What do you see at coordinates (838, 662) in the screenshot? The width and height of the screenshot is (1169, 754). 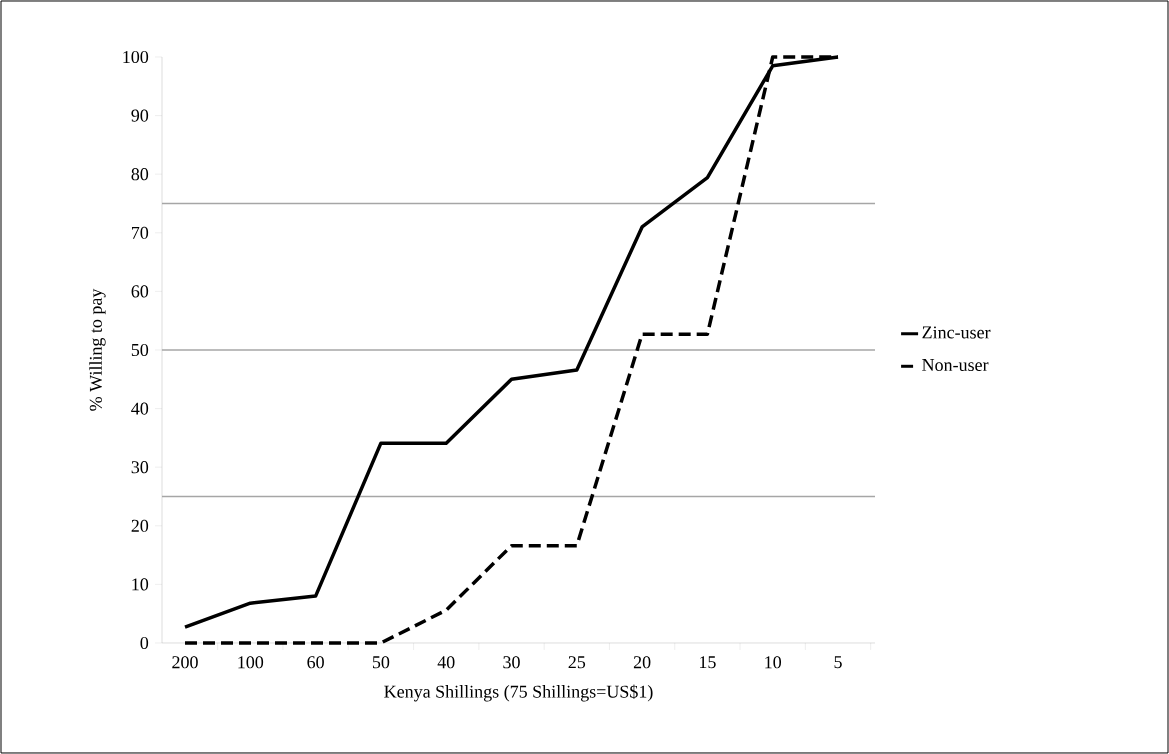 I see `x-tick-label: 5` at bounding box center [838, 662].